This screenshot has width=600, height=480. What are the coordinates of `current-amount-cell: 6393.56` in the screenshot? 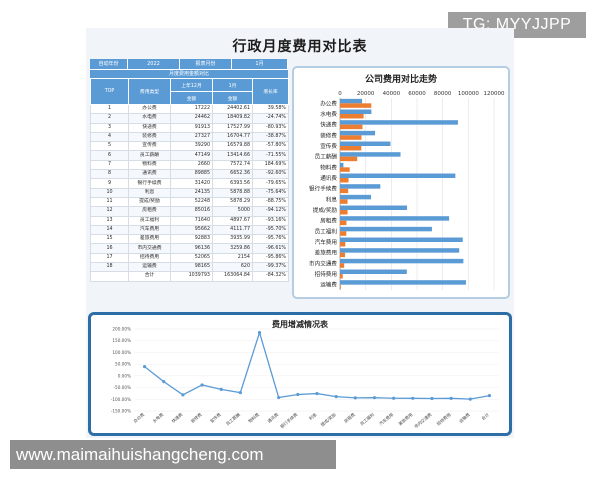 It's located at (232, 183).